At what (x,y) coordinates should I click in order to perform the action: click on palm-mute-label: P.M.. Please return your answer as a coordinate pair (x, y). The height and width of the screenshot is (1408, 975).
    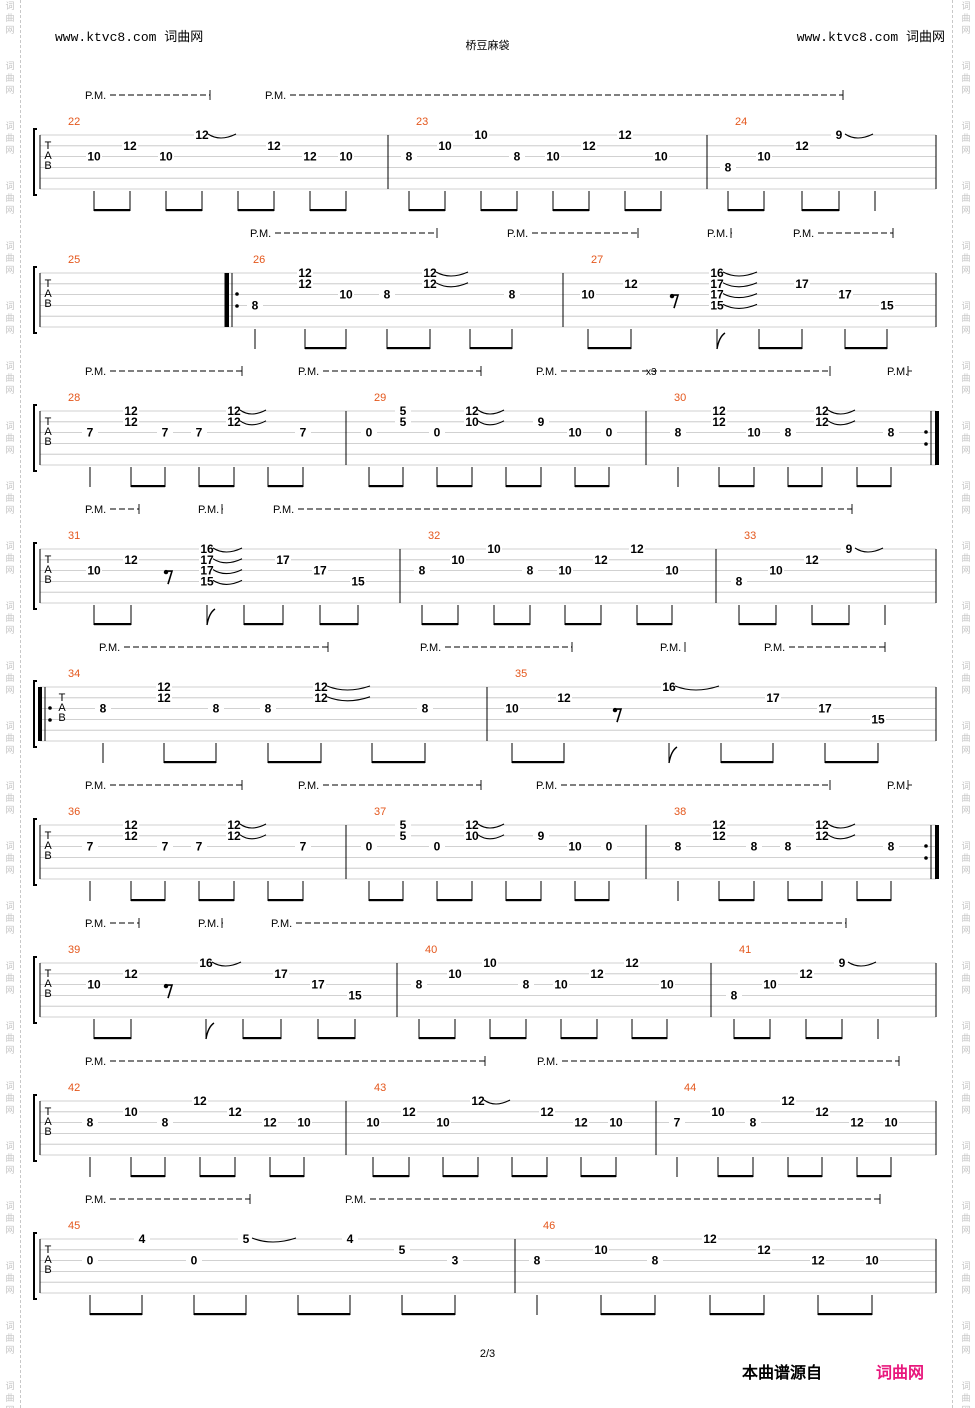
    Looking at the image, I should click on (208, 924).